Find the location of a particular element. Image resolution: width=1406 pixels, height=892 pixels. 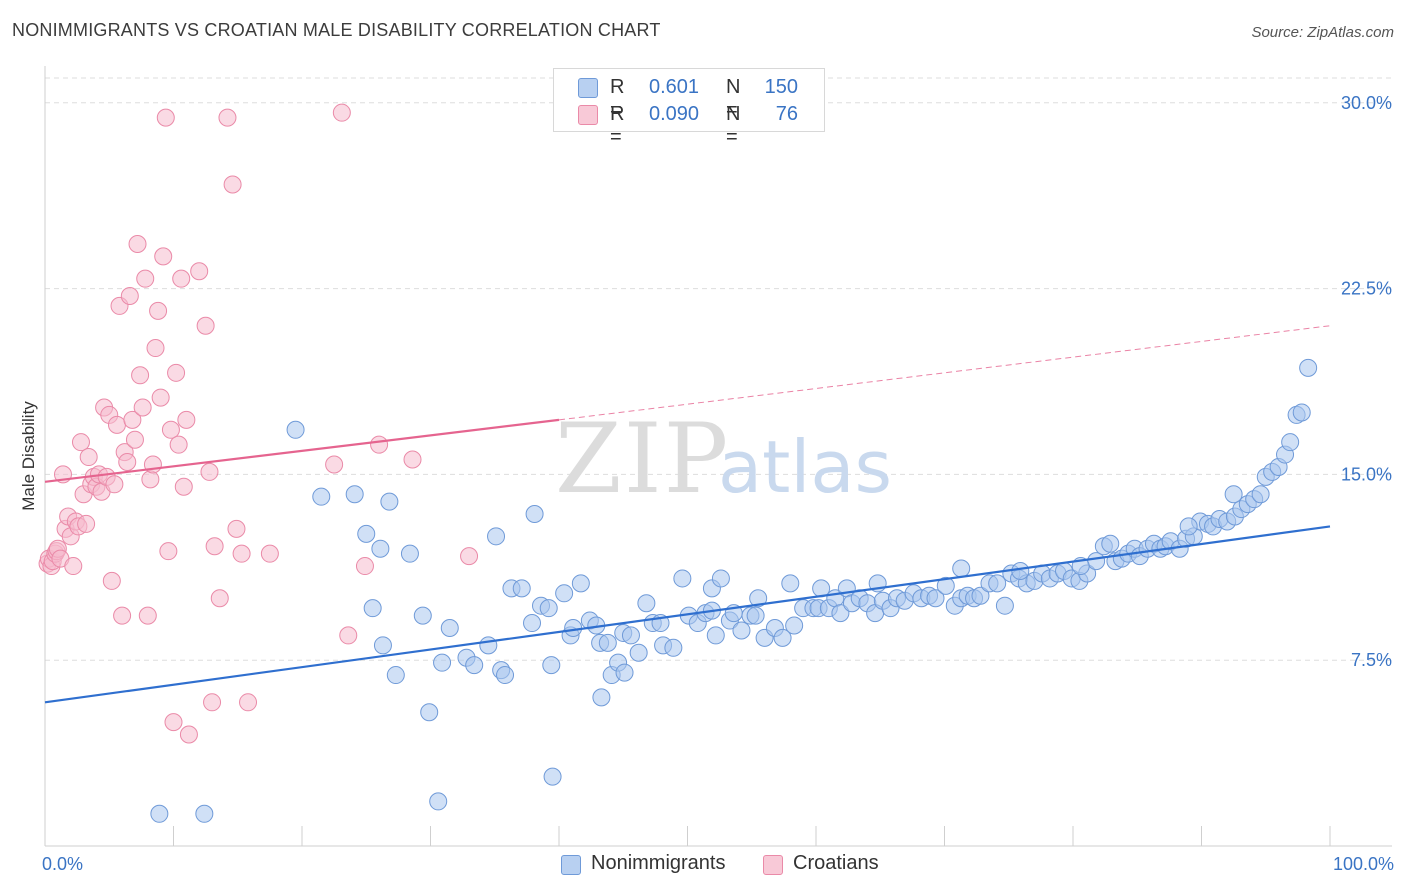

bottom-legend-label: Nonimmigrants is located at coordinates (658, 863).